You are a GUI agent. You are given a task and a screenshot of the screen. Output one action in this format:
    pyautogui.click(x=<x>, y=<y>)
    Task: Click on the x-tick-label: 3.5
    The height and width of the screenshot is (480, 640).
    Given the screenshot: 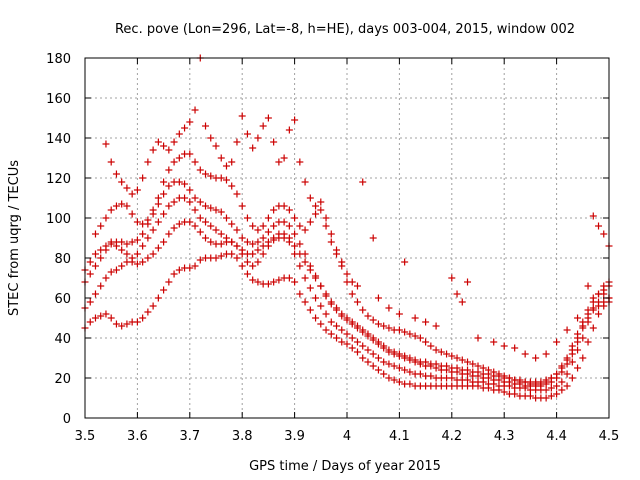 What is the action you would take?
    pyautogui.click(x=85, y=436)
    